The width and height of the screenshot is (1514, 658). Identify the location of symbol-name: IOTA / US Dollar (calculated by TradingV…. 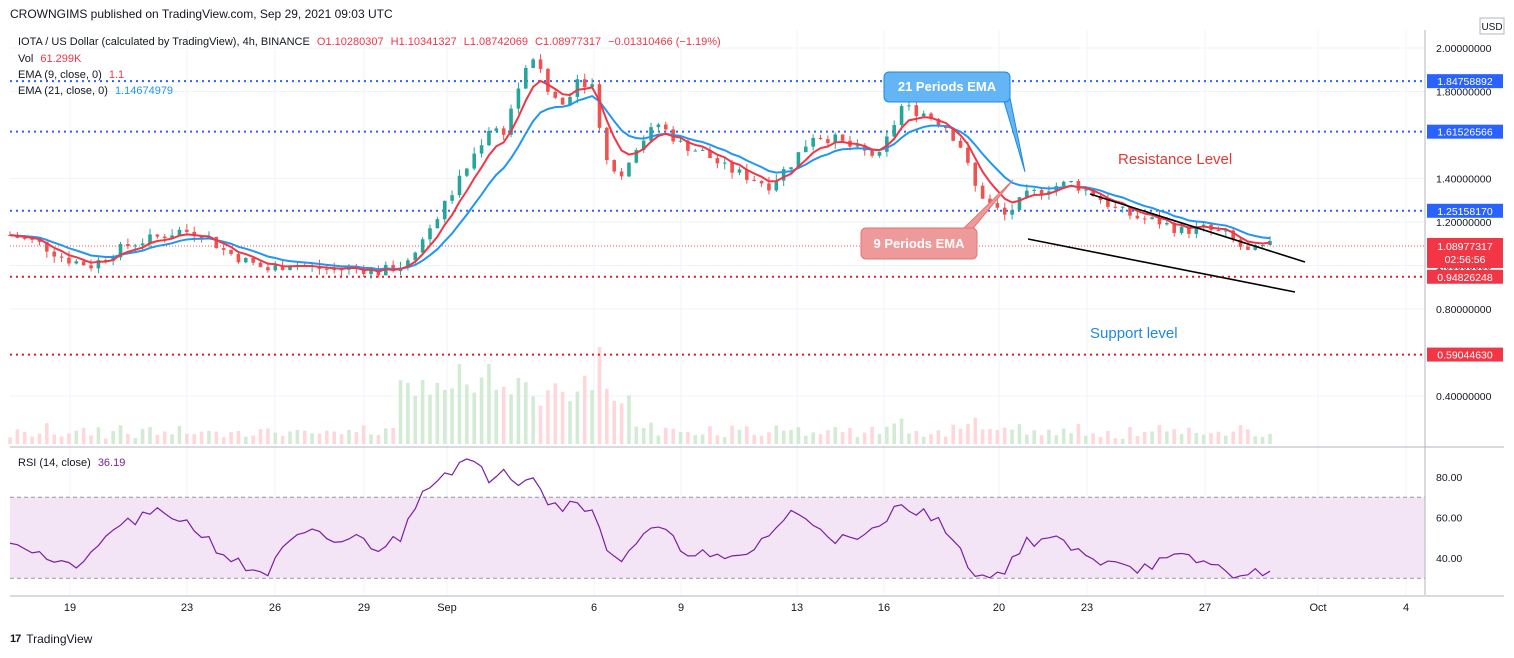
(164, 42).